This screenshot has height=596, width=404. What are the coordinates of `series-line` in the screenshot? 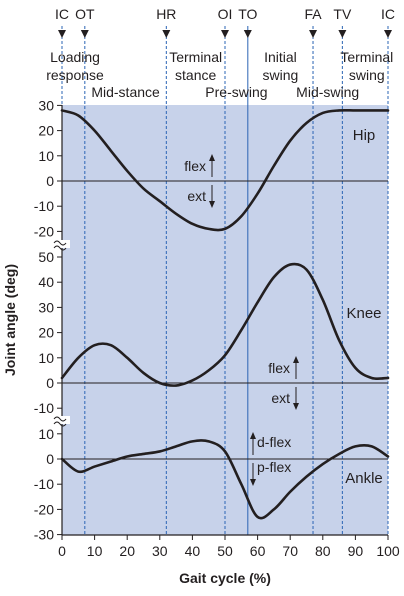 It's located at (225, 479).